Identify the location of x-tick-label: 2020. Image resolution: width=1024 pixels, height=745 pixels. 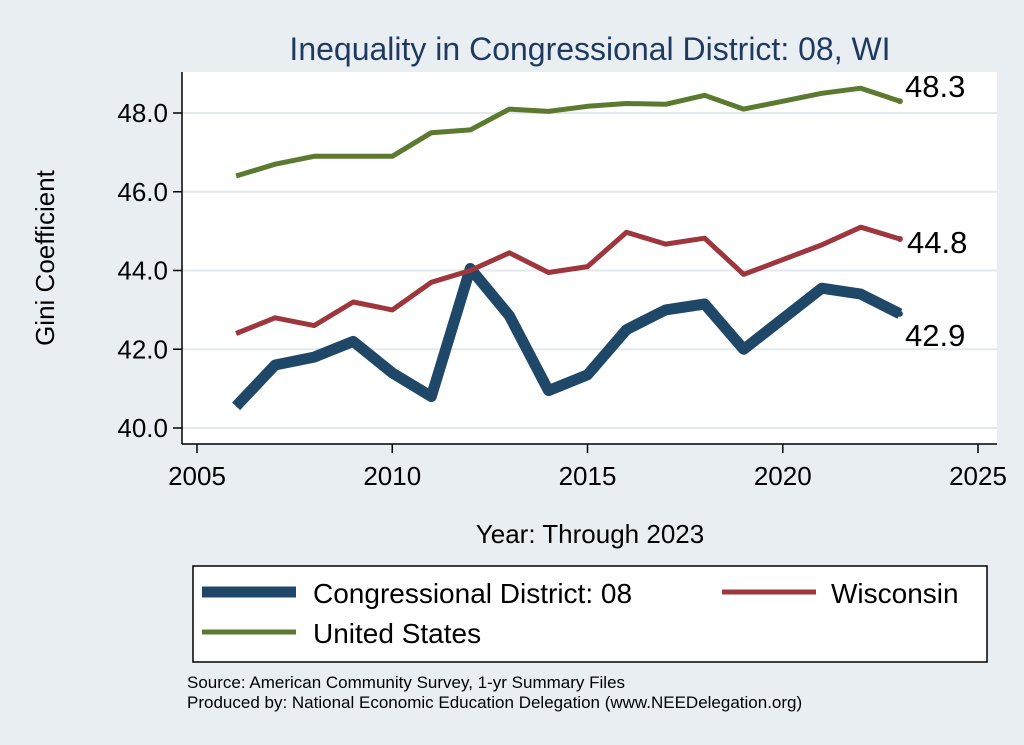
(783, 476).